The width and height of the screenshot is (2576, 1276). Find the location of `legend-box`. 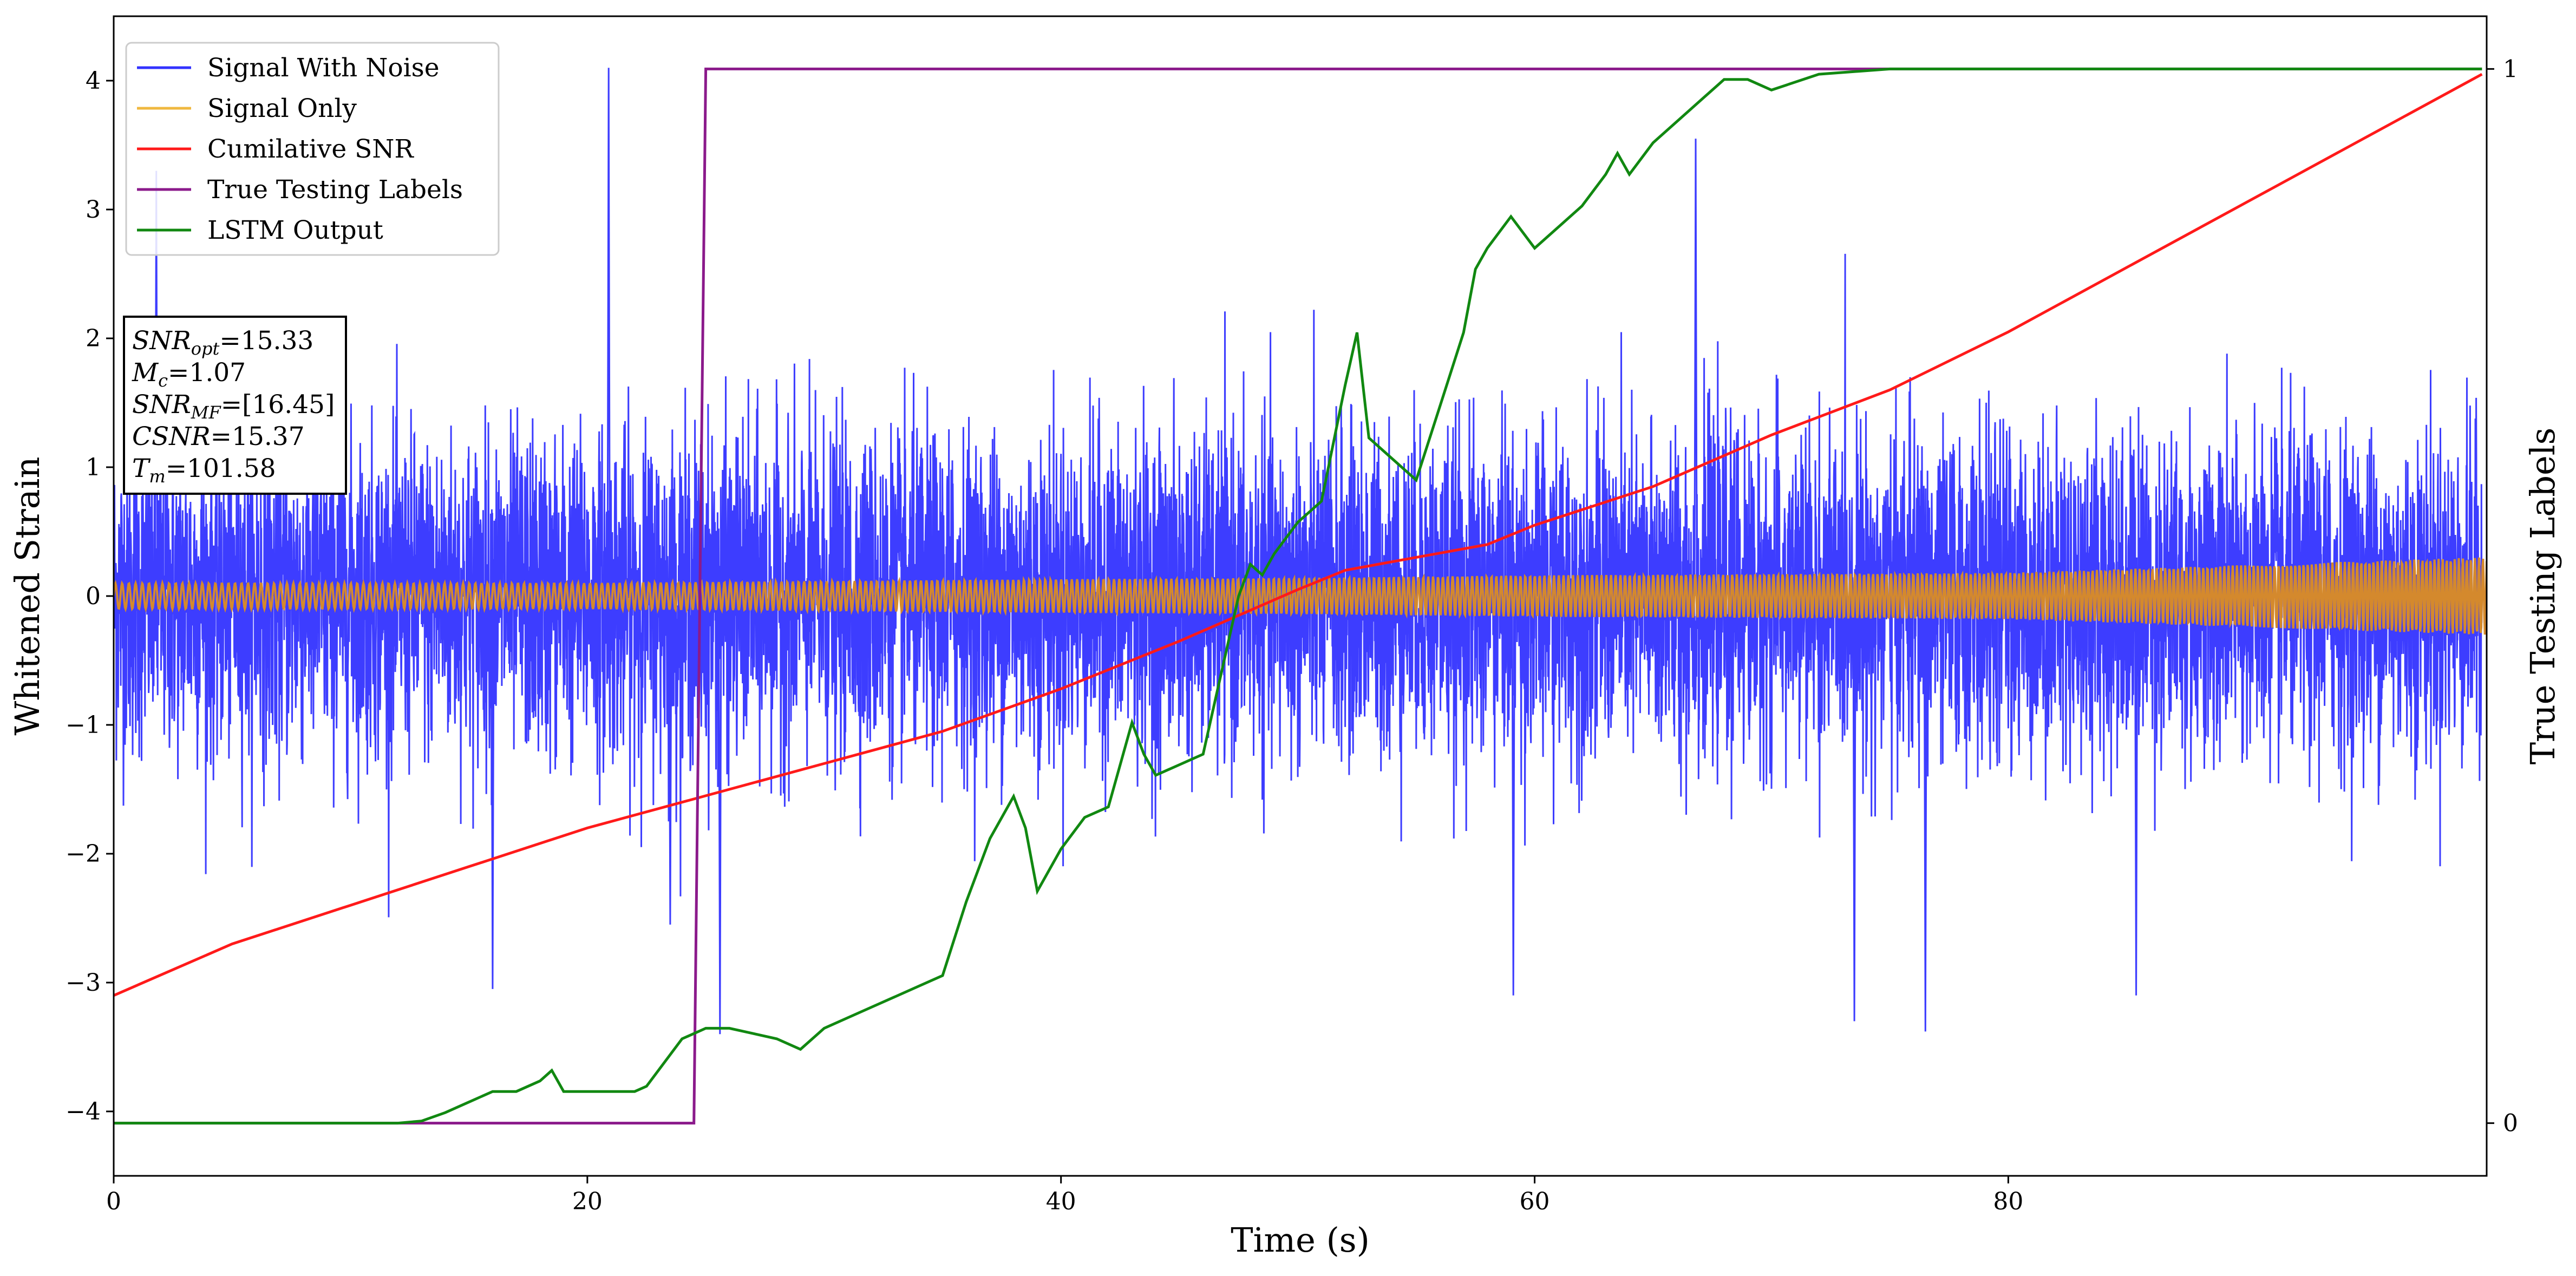

legend-box is located at coordinates (312, 149).